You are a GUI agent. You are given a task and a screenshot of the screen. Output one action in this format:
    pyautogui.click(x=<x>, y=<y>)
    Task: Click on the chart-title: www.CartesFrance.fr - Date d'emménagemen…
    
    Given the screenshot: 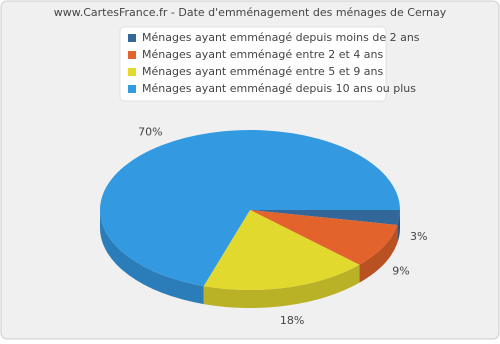 What is the action you would take?
    pyautogui.click(x=250, y=12)
    